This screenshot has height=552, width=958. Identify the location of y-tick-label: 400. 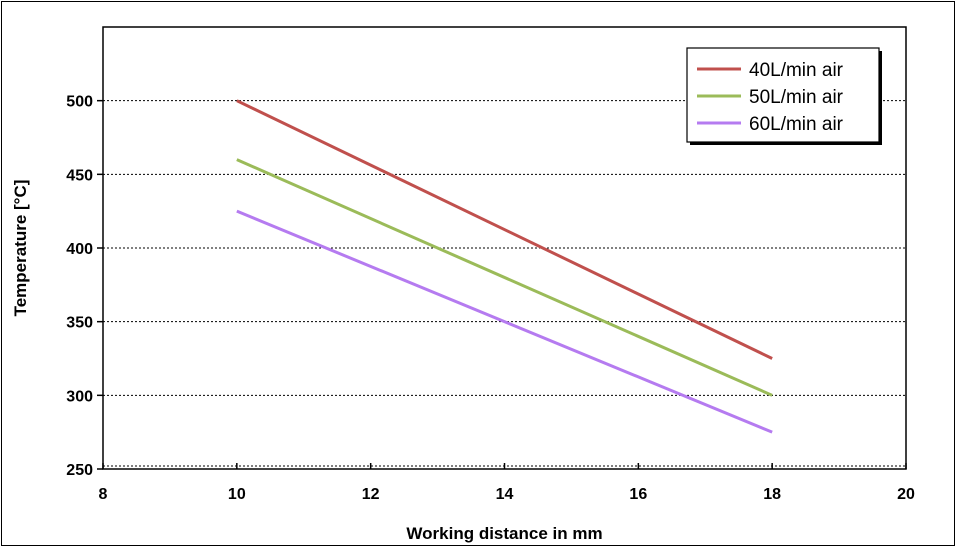
(79, 249).